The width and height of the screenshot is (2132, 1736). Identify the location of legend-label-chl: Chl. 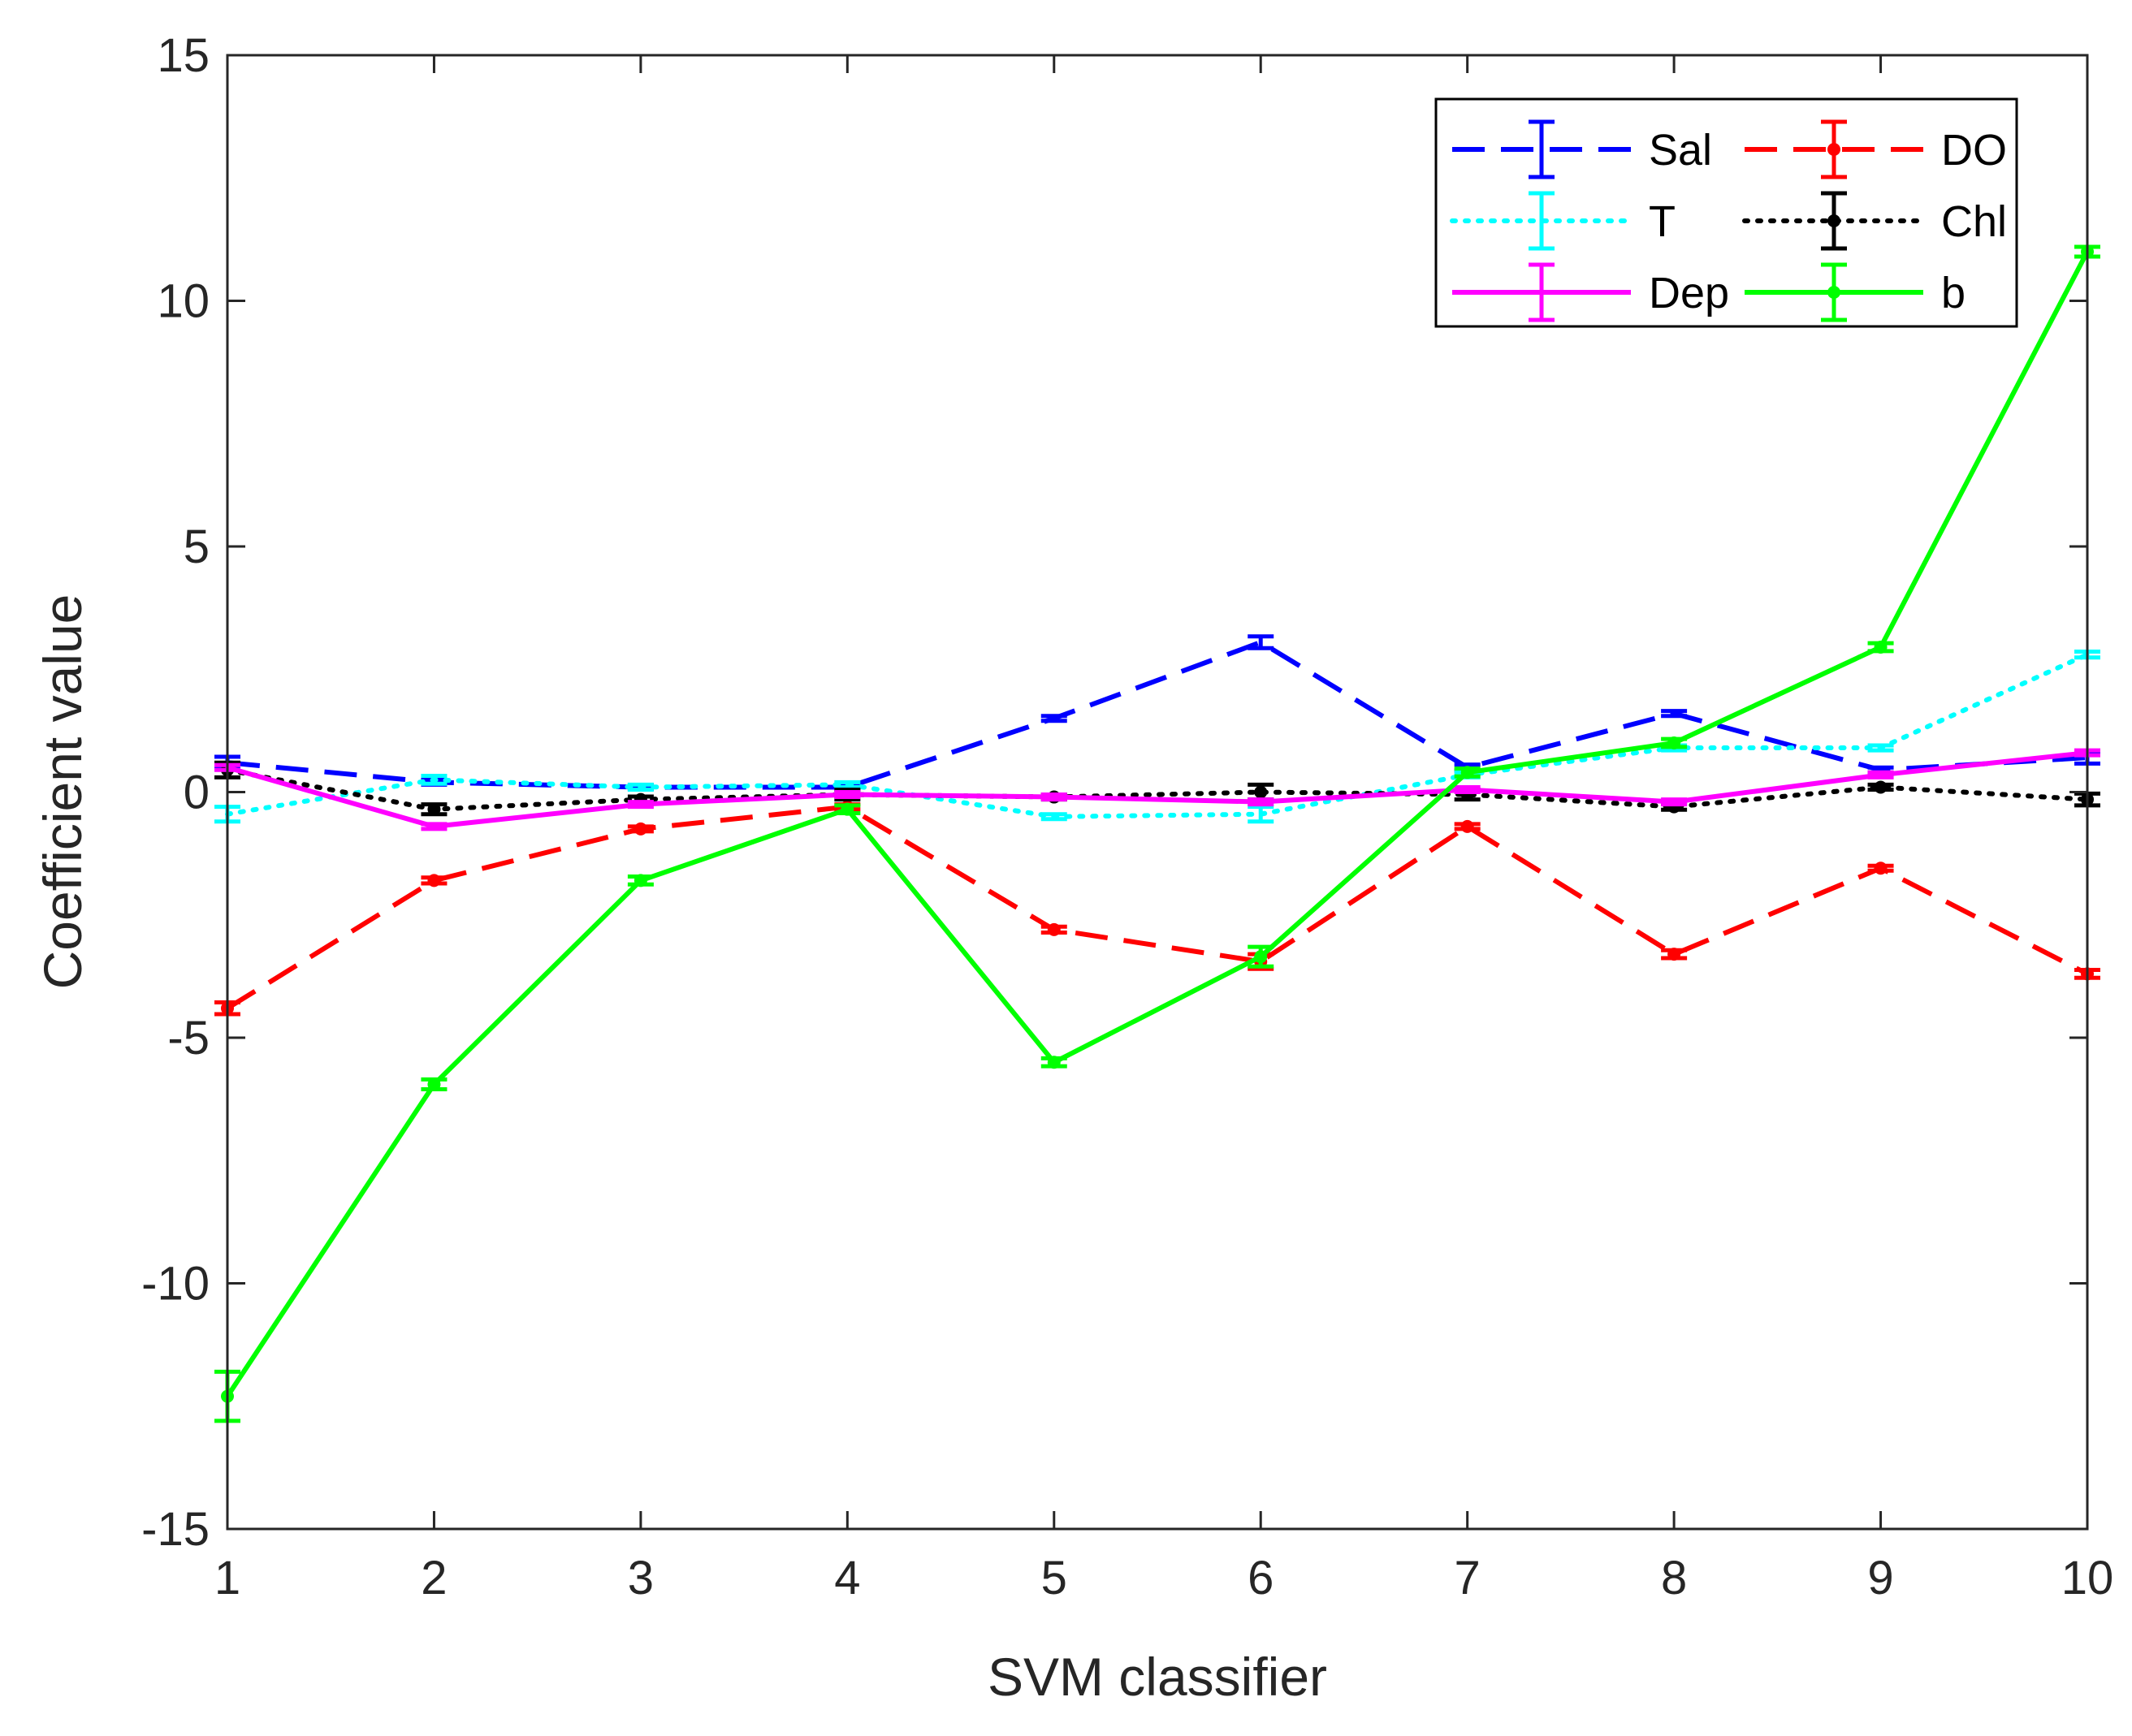
(1974, 221).